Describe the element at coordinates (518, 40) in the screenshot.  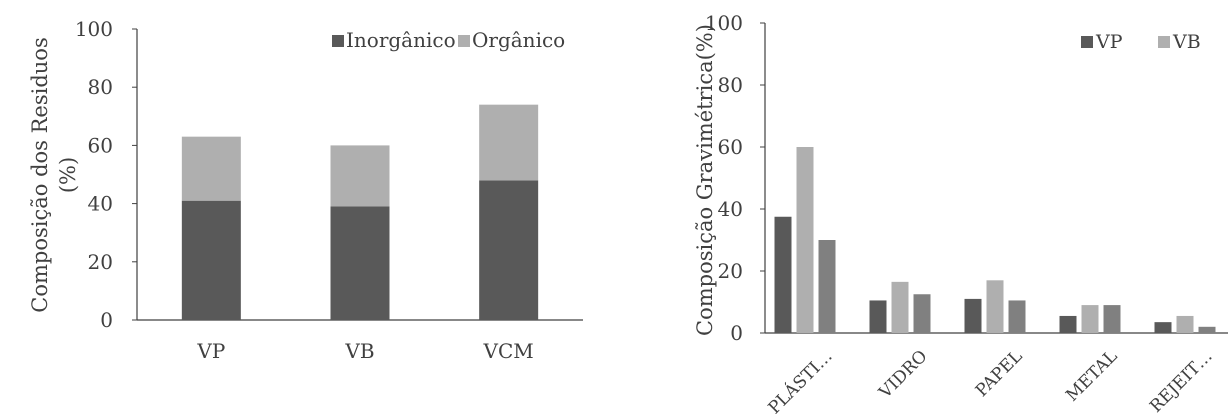
I see `legend-label: Orgânico` at that location.